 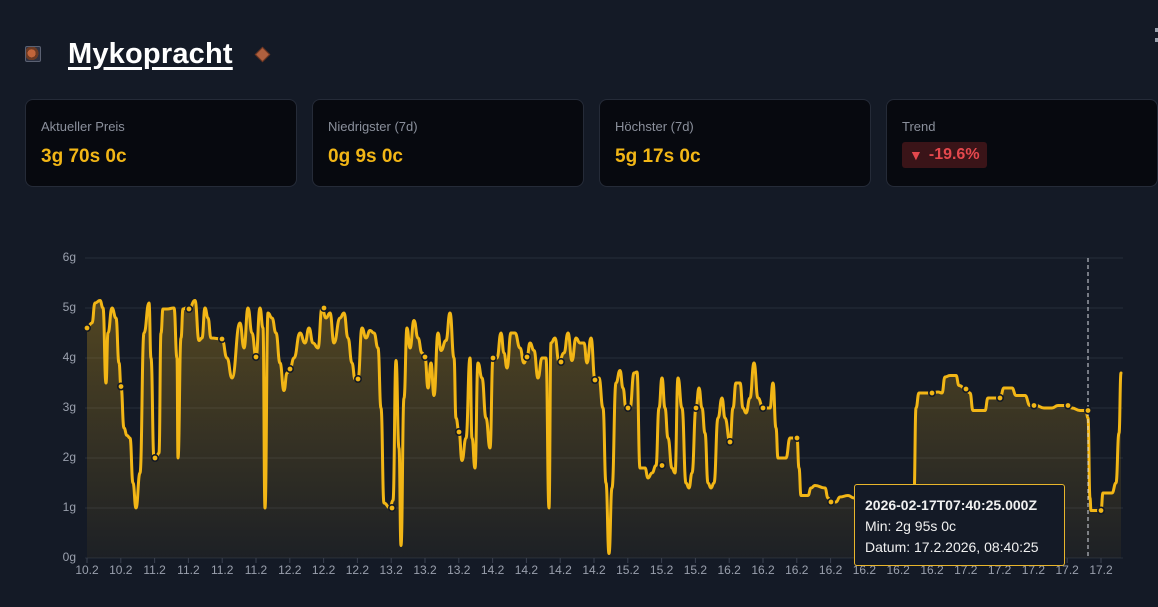 I want to click on tooltip-min: Min: 2g 95s 0c, so click(x=911, y=526).